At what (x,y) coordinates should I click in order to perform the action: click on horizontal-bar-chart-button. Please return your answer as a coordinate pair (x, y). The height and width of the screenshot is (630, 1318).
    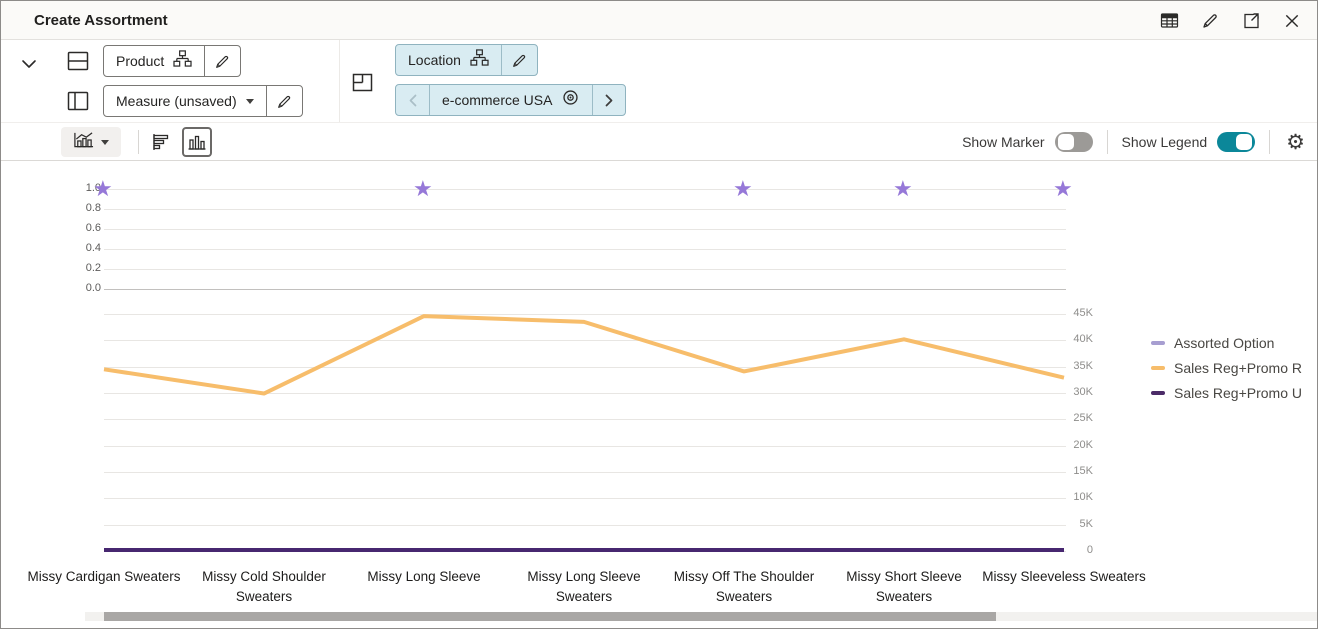
    Looking at the image, I should click on (162, 142).